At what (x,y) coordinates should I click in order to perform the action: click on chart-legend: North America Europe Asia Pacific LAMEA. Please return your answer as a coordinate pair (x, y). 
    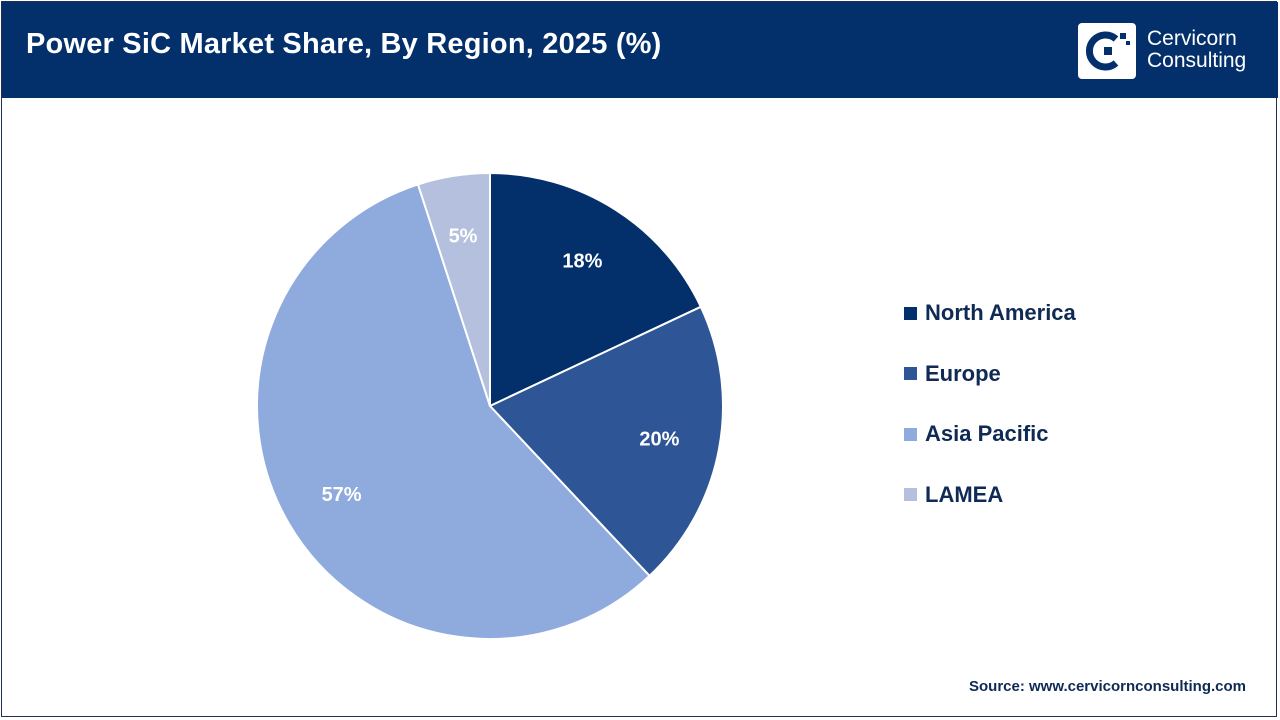
    Looking at the image, I should click on (990, 419).